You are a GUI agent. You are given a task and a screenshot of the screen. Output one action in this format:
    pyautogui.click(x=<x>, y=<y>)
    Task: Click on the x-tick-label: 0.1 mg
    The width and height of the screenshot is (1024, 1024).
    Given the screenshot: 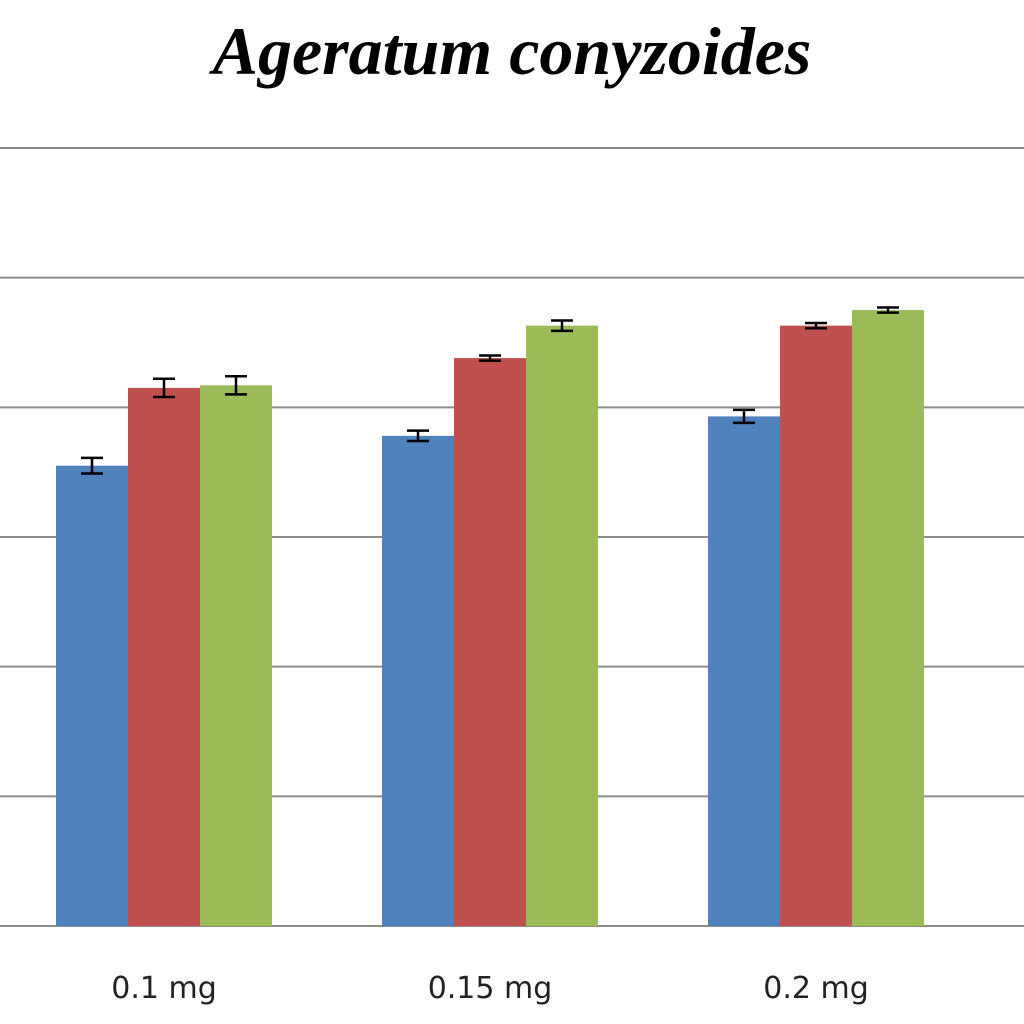 What is the action you would take?
    pyautogui.click(x=164, y=988)
    